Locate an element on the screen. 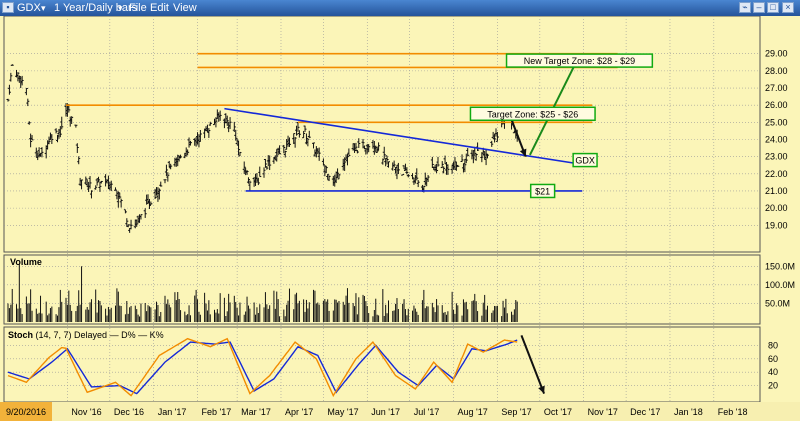 The width and height of the screenshot is (800, 421). menu-edit: Edit is located at coordinates (159, 8).